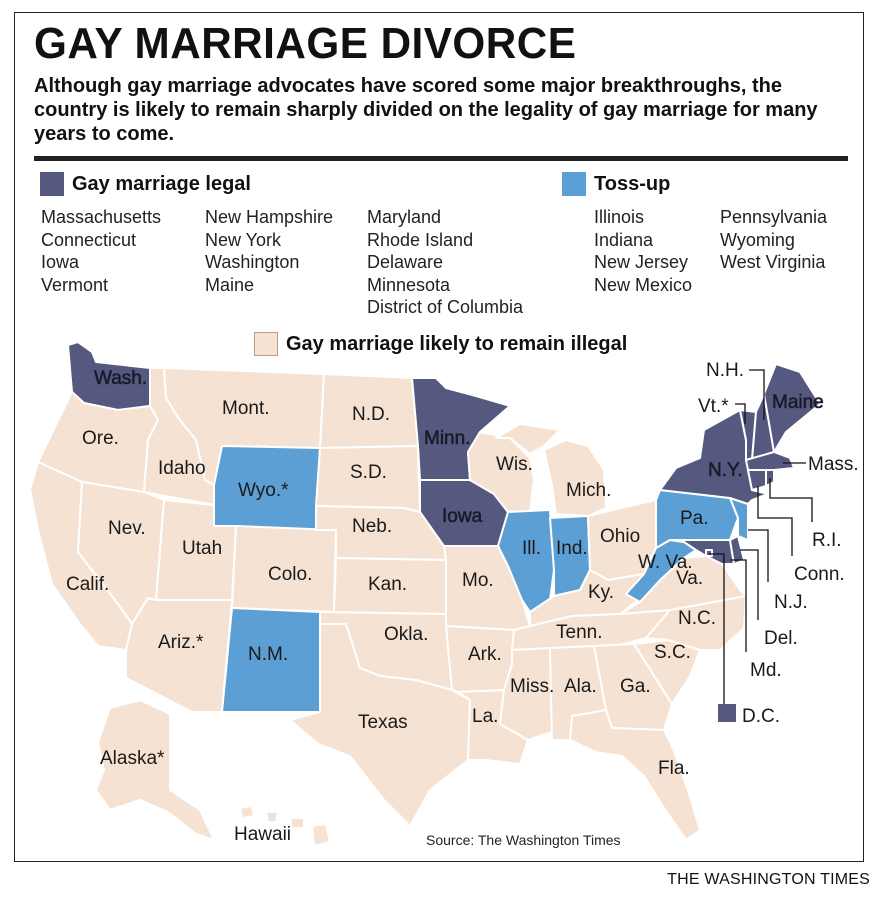 This screenshot has width=878, height=900. I want to click on leader-lines, so click(761, 536).